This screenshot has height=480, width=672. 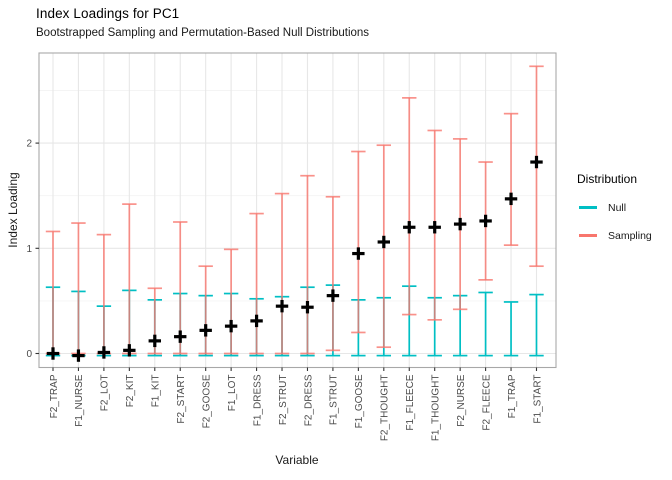 What do you see at coordinates (108, 13) in the screenshot?
I see `chart-title: Index Loadings for PC1` at bounding box center [108, 13].